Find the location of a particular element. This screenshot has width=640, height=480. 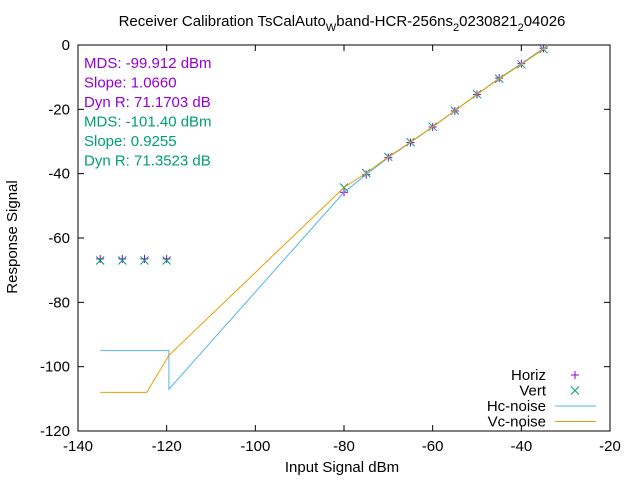

y-tick-label: 0 is located at coordinates (66, 45).